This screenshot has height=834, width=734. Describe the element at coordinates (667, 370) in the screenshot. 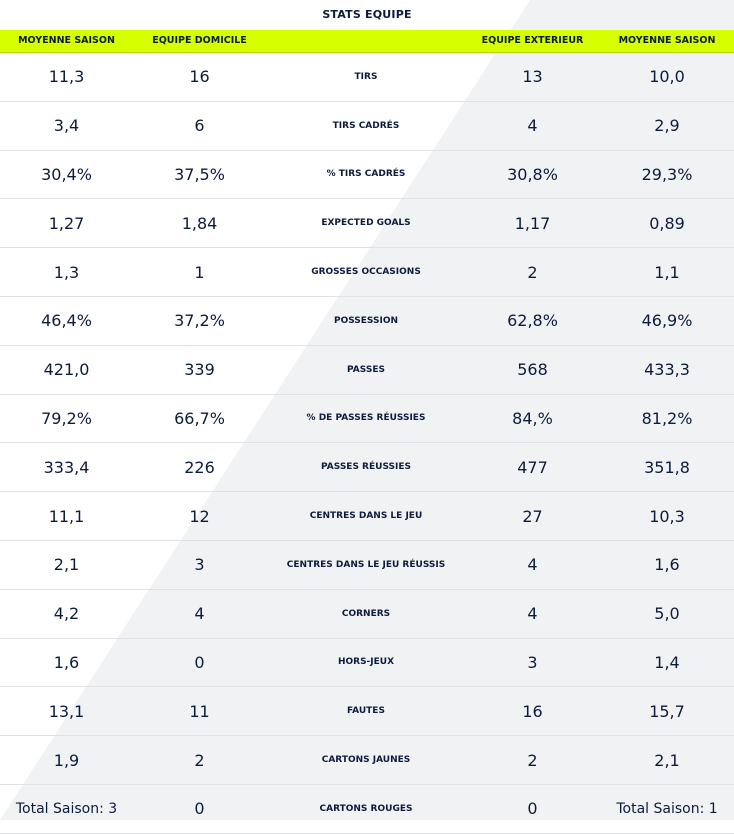

I see `away-season-average-value: 433,3` at that location.